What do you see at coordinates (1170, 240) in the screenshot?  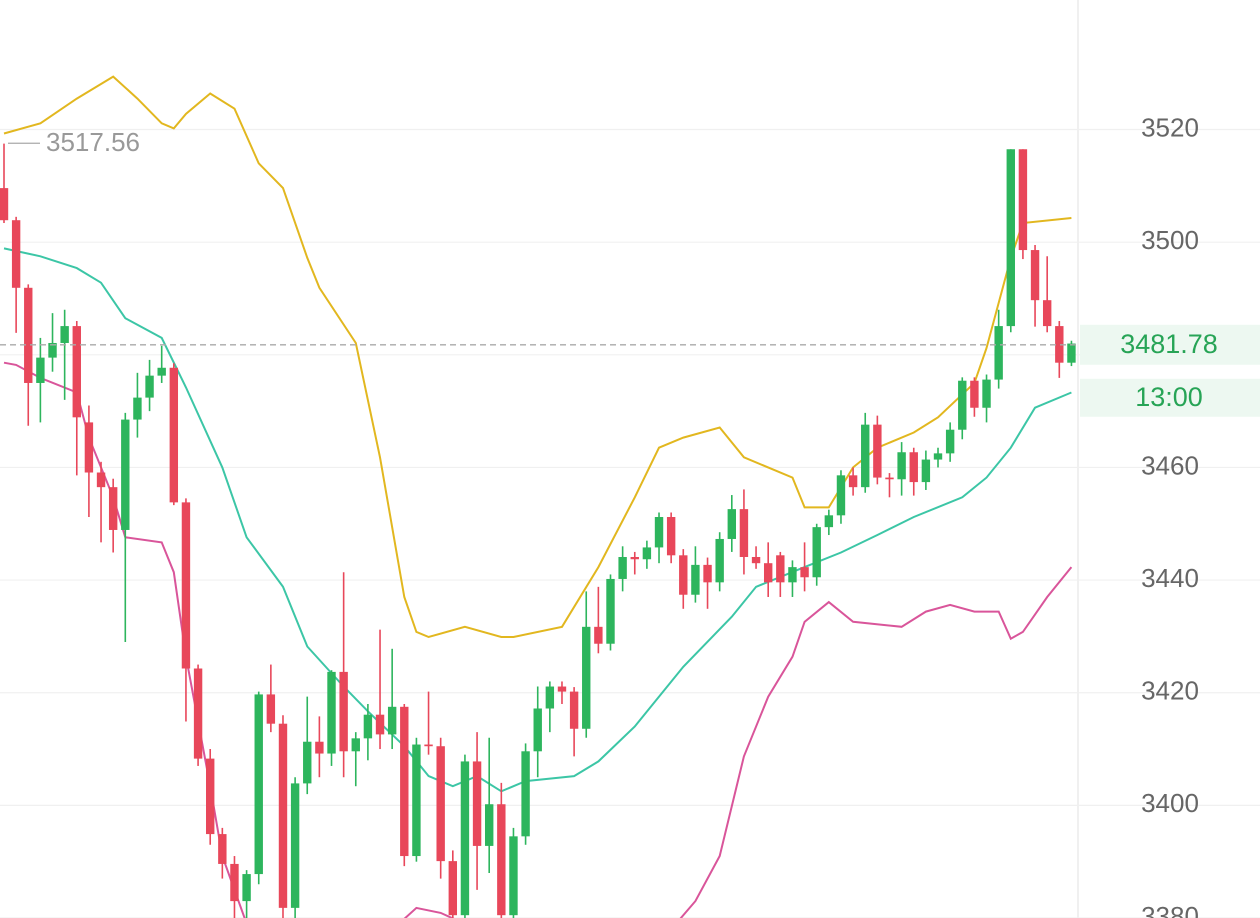 I see `y-tick-label: 3500` at bounding box center [1170, 240].